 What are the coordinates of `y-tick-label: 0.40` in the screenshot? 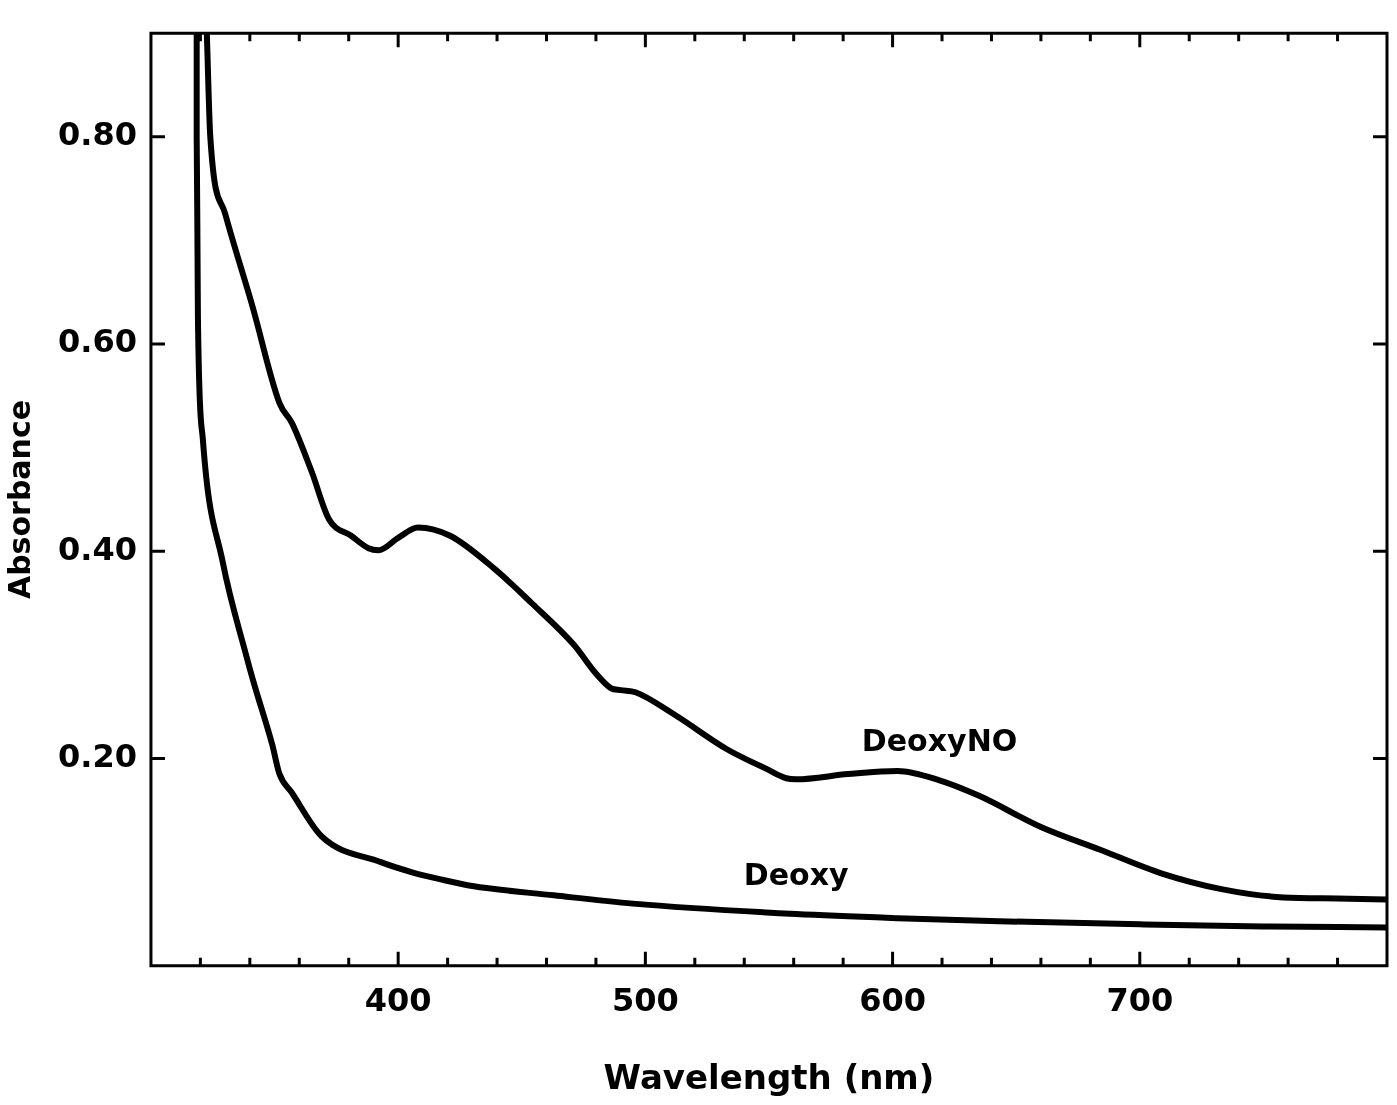 It's located at (97, 548).